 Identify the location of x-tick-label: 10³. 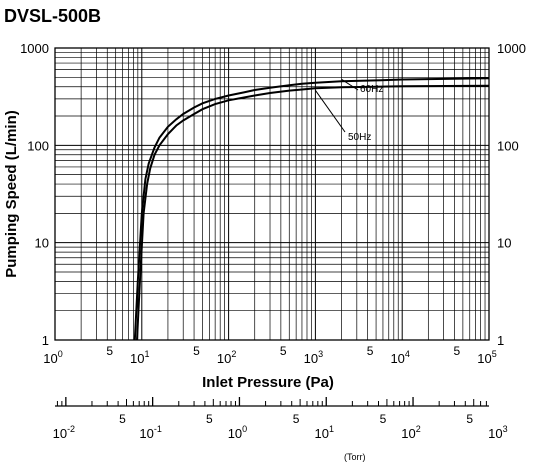
(313, 357).